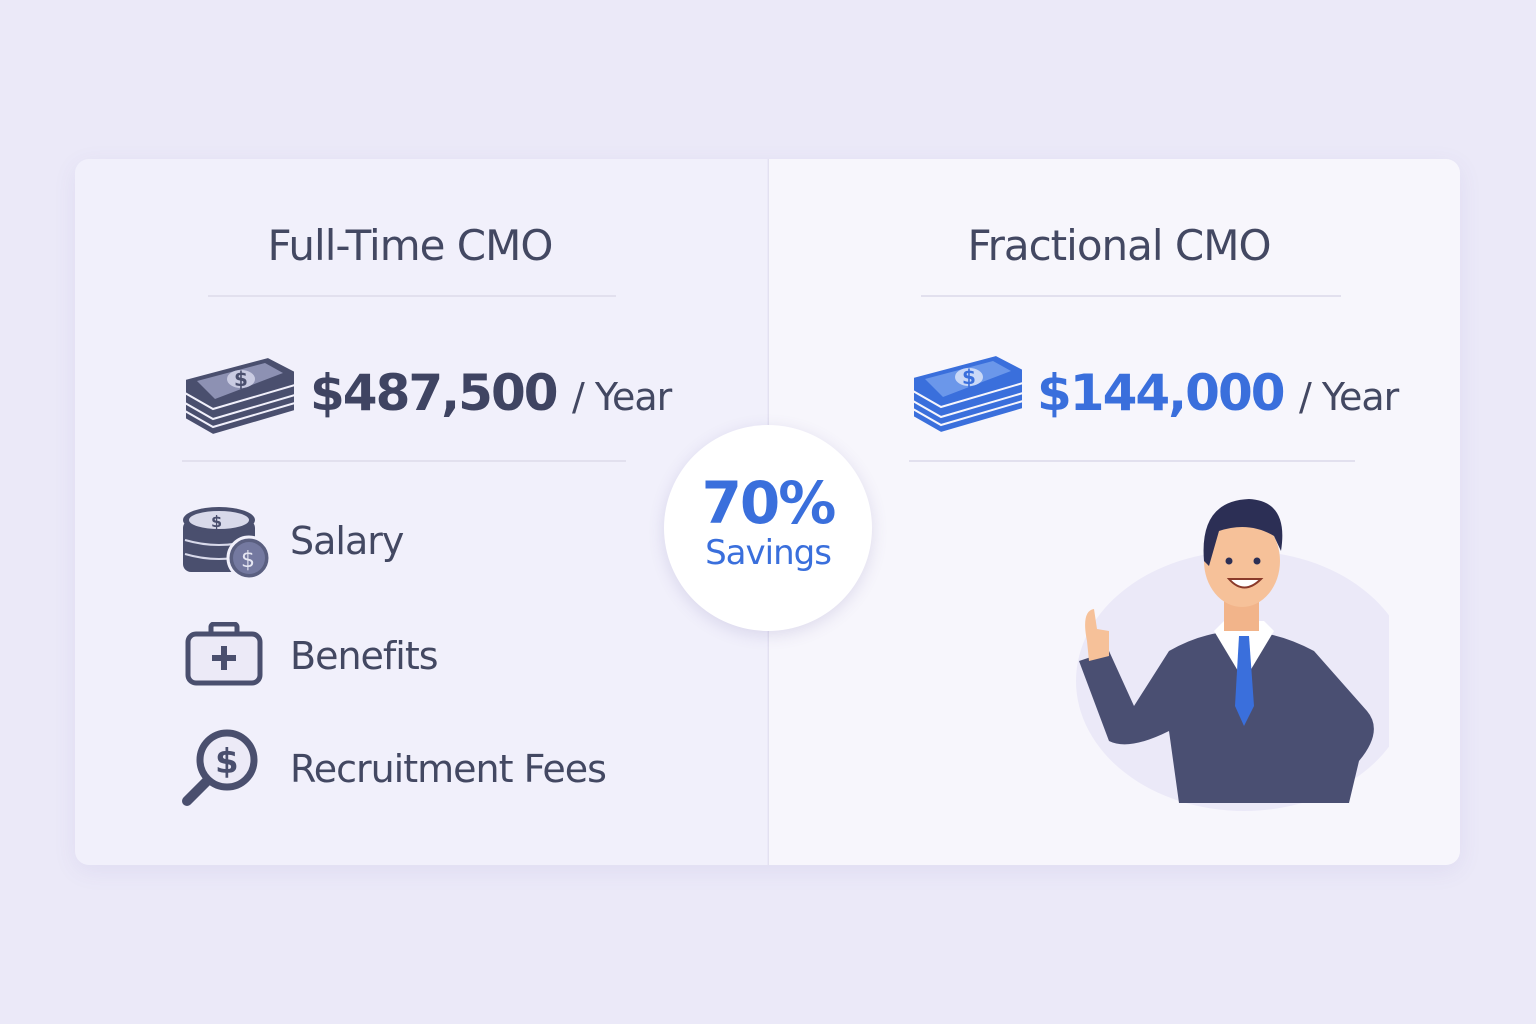 The image size is (1536, 1024). What do you see at coordinates (347, 541) in the screenshot?
I see `item-salary: Salary` at bounding box center [347, 541].